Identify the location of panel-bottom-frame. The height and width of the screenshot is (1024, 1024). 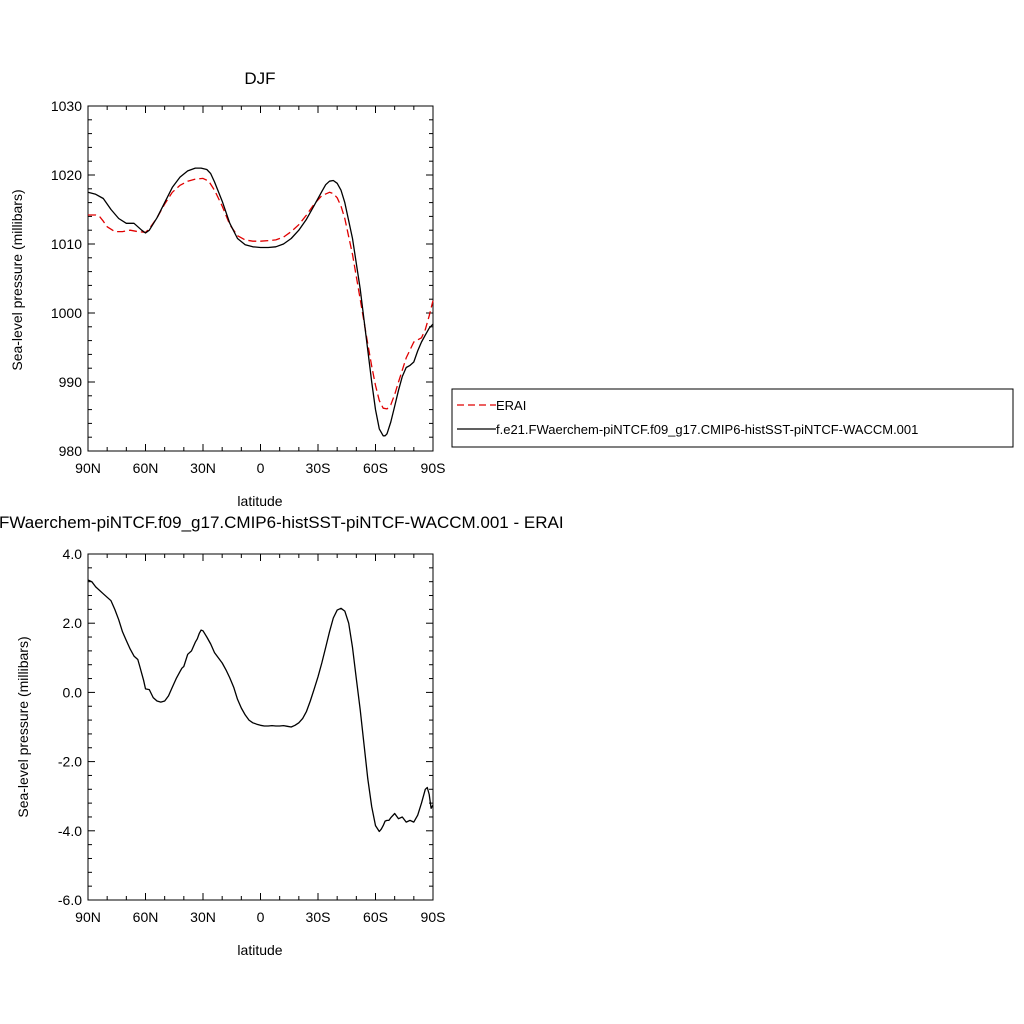
(260, 727).